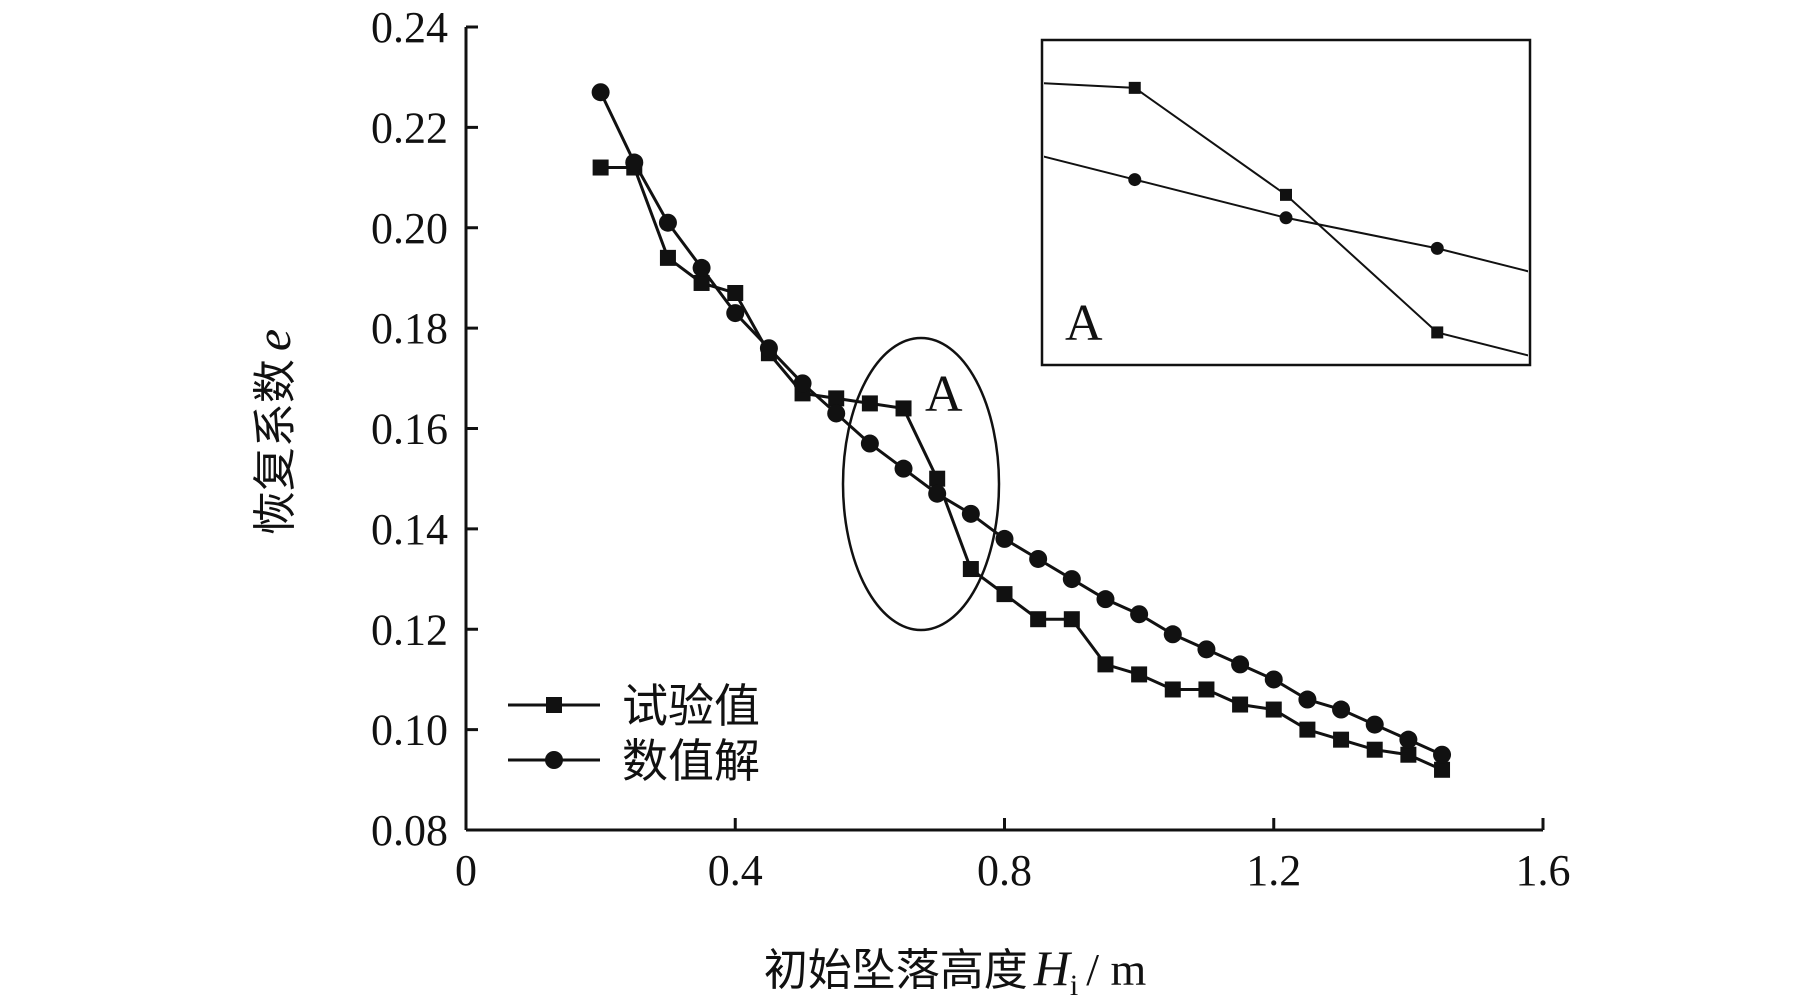 This screenshot has height=999, width=1819. What do you see at coordinates (409, 328) in the screenshot?
I see `y-tick-label: 0.18` at bounding box center [409, 328].